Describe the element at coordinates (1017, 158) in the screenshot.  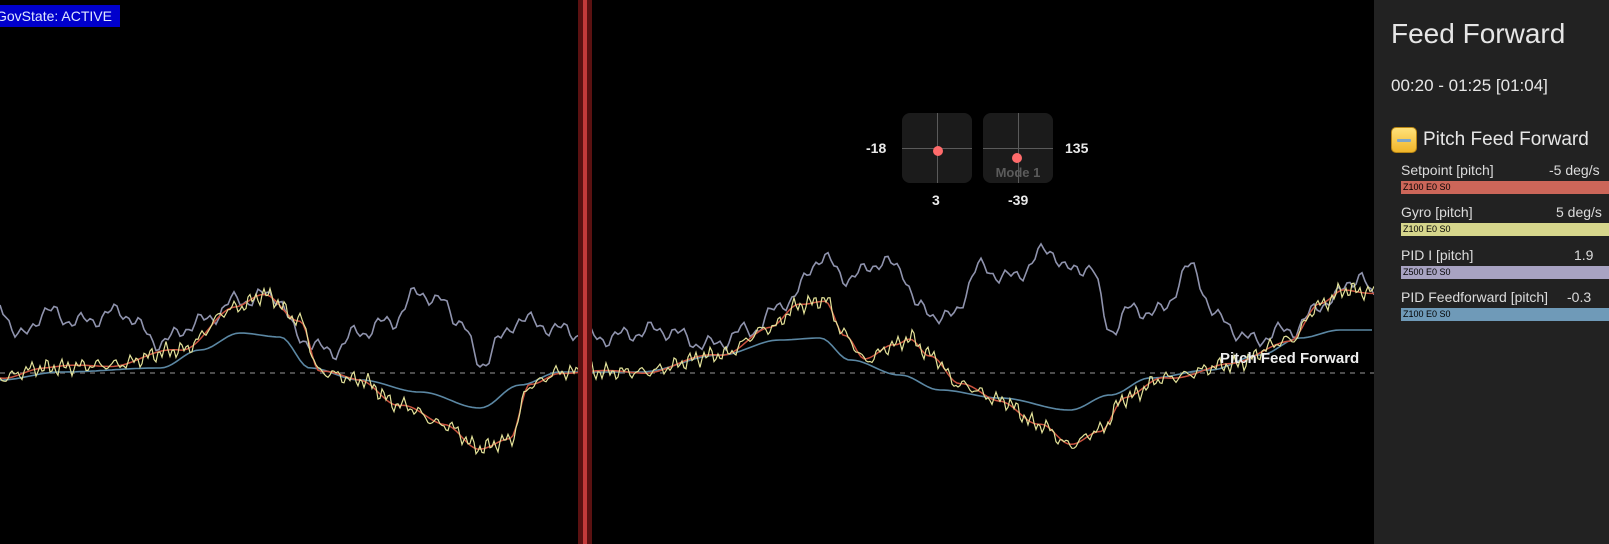
I see `right-stick-position-dot` at that location.